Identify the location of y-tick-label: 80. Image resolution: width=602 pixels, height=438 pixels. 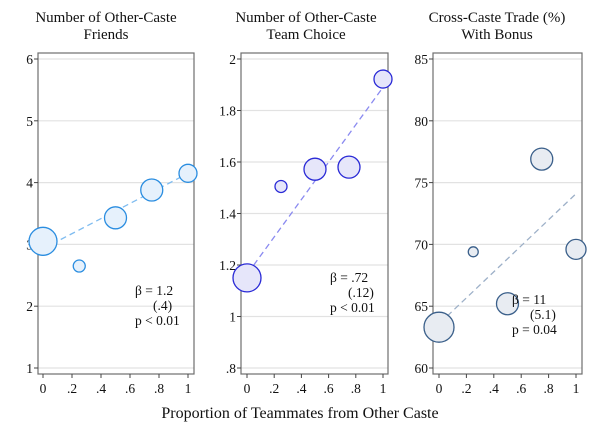
(422, 121).